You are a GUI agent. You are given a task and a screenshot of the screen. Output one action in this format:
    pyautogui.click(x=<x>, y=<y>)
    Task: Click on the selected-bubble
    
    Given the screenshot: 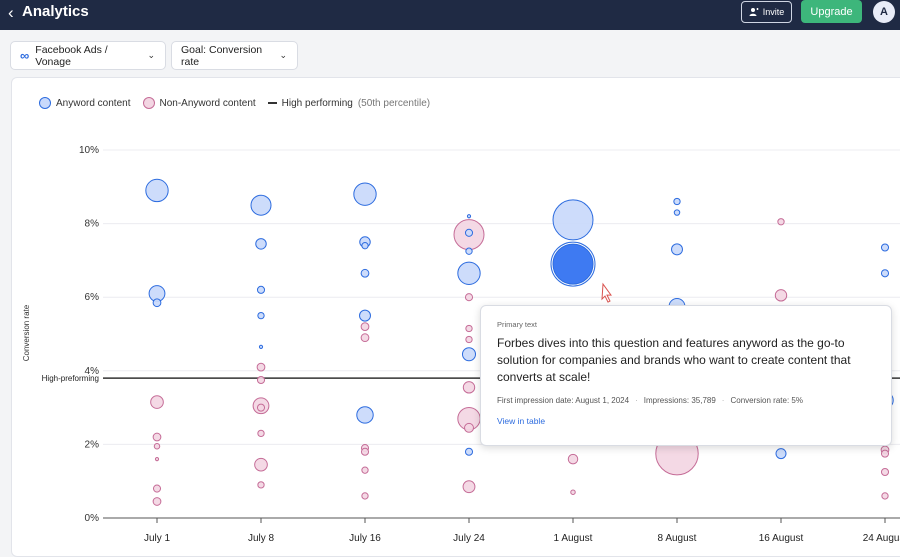 What is the action you would take?
    pyautogui.click(x=573, y=264)
    